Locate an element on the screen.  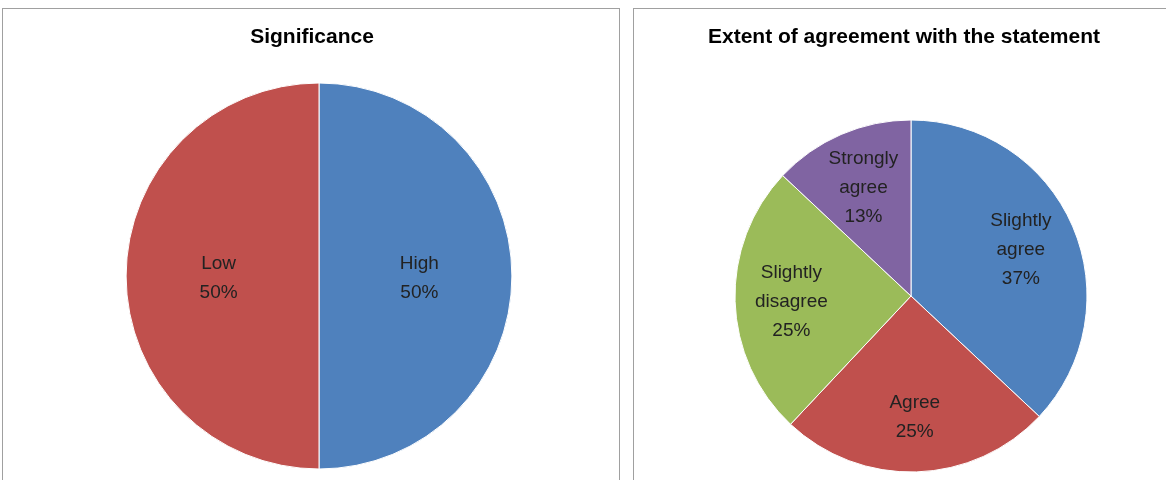
chart-title: Significance is located at coordinates (312, 36).